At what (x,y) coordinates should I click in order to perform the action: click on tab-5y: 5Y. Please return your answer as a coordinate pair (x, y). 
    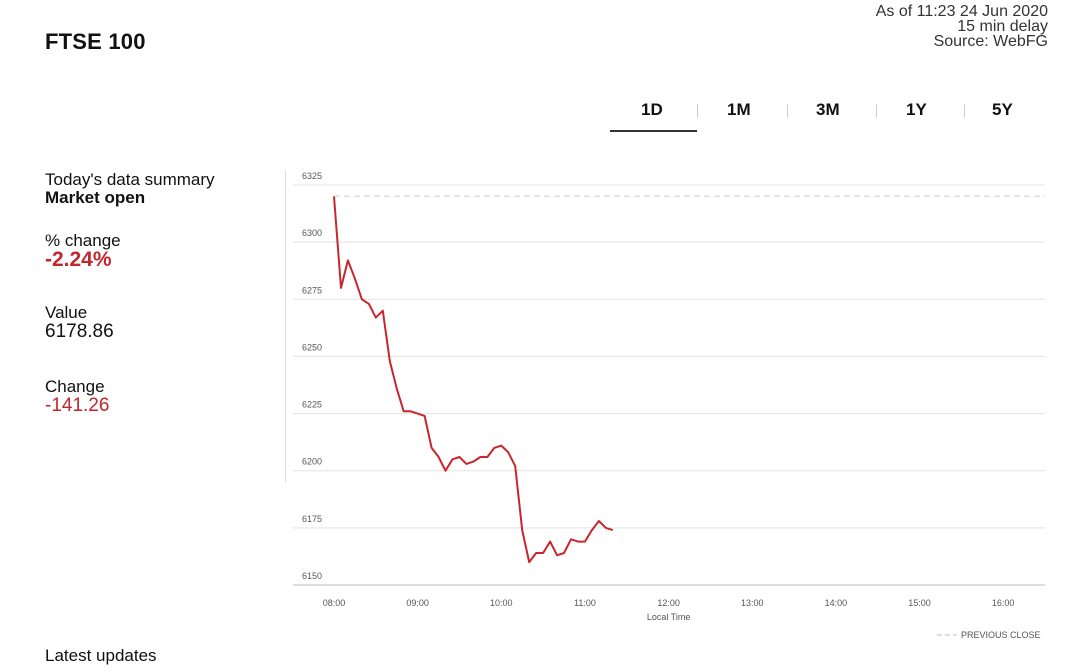
    Looking at the image, I should click on (1002, 109).